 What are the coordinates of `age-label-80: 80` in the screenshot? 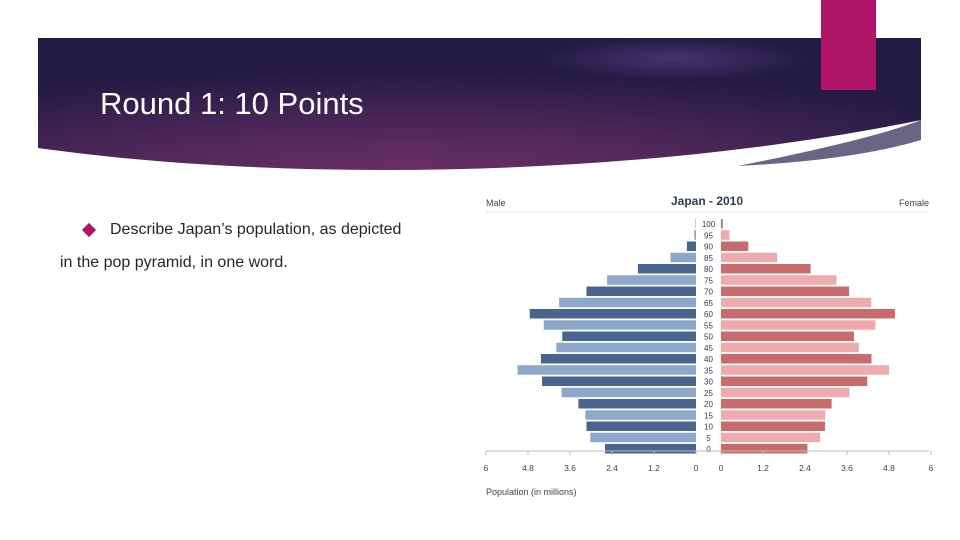 It's located at (708, 269).